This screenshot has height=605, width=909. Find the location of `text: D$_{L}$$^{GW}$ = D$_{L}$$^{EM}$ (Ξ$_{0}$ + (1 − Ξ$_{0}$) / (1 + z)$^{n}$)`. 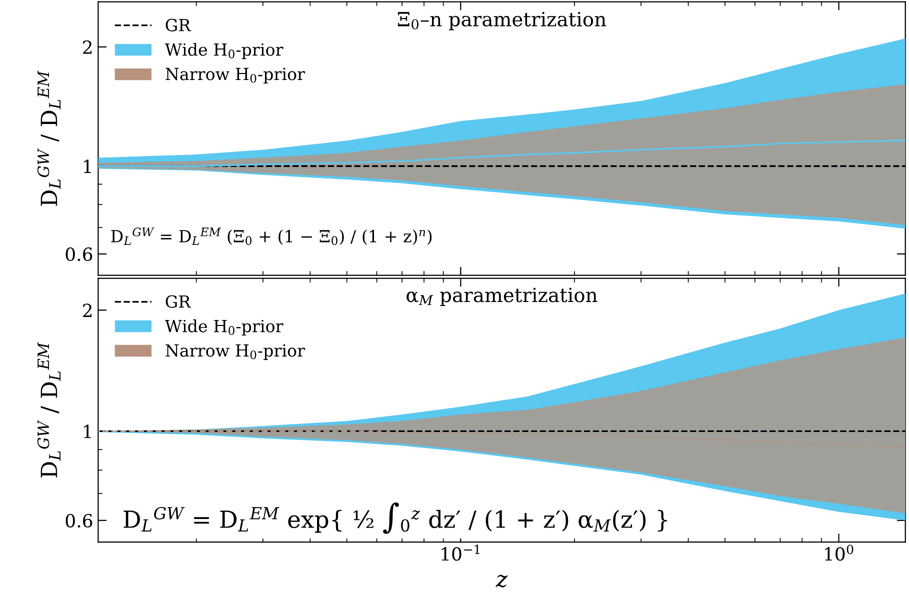

text: D$_{L}$$^{GW}$ = D$_{L}$$^{EM}$ (Ξ$_{0}$ + (1 − Ξ$_{0}$) / (1 + z)$^{n}$) is located at coordinates (271, 236).